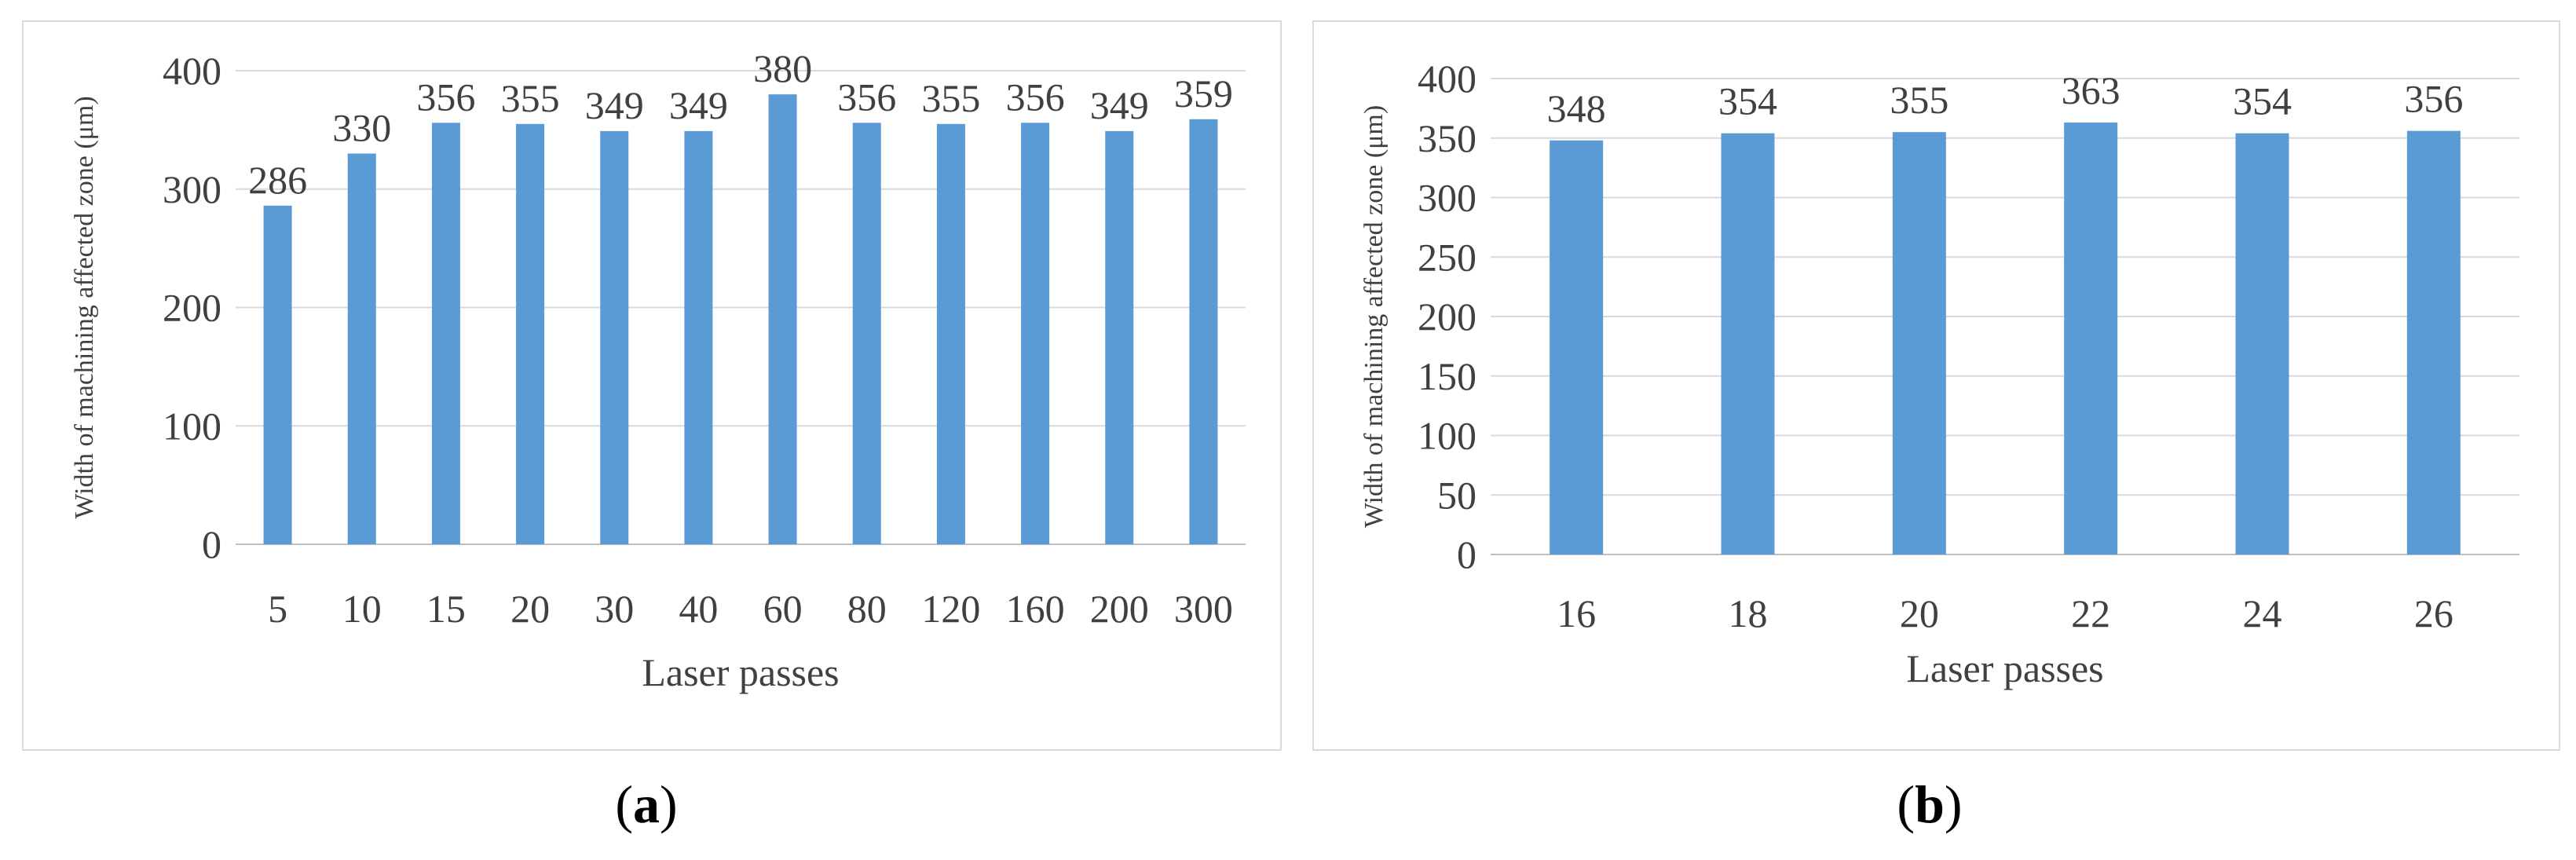 The width and height of the screenshot is (2576, 860). What do you see at coordinates (2434, 613) in the screenshot?
I see `x-tick-label: 26` at bounding box center [2434, 613].